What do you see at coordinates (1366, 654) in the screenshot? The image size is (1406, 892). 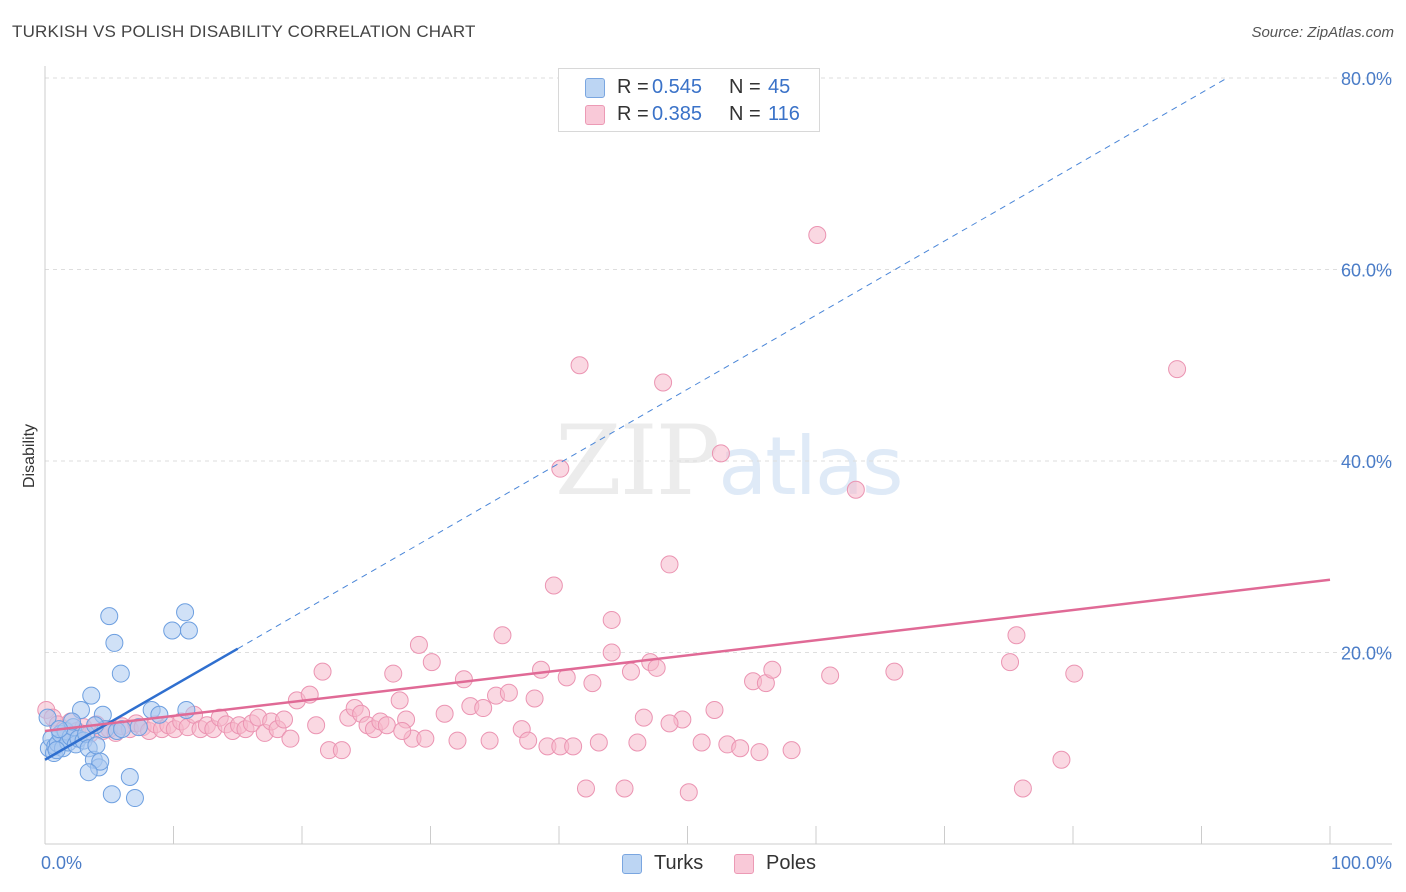 I see `y-tick-label: 20.0%` at bounding box center [1366, 654].